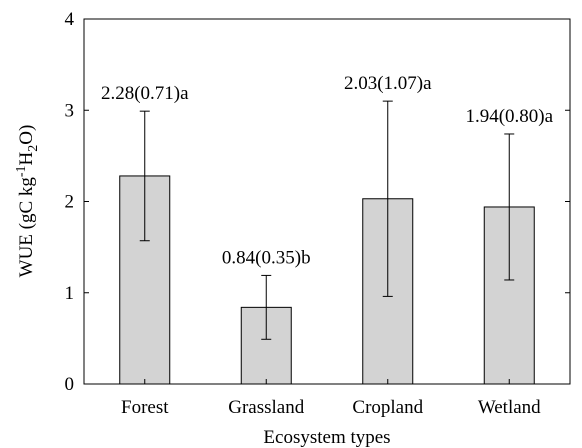 Image resolution: width=582 pixels, height=448 pixels. Describe the element at coordinates (26, 158) in the screenshot. I see `y-axis-title-h: H` at that location.